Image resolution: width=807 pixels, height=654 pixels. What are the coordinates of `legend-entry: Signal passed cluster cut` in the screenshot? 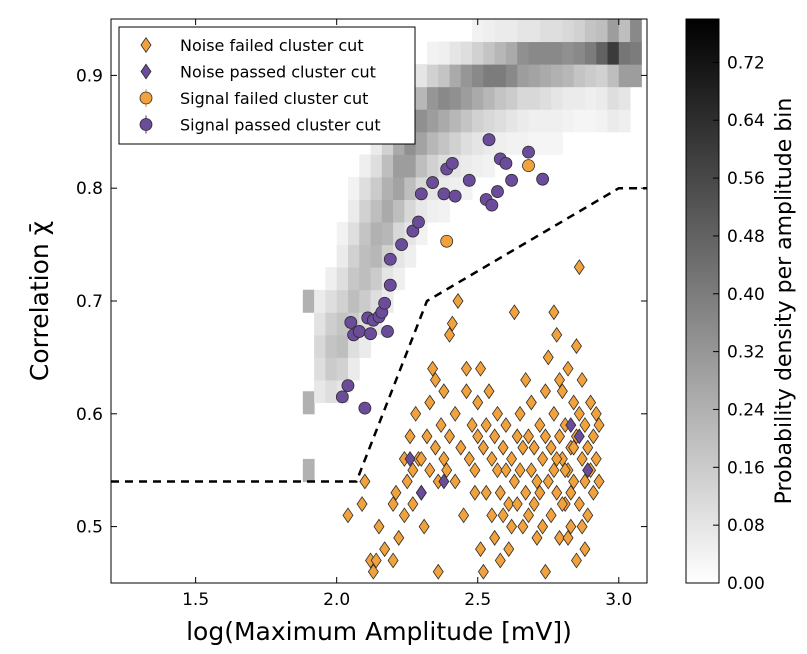 It's located at (260, 125).